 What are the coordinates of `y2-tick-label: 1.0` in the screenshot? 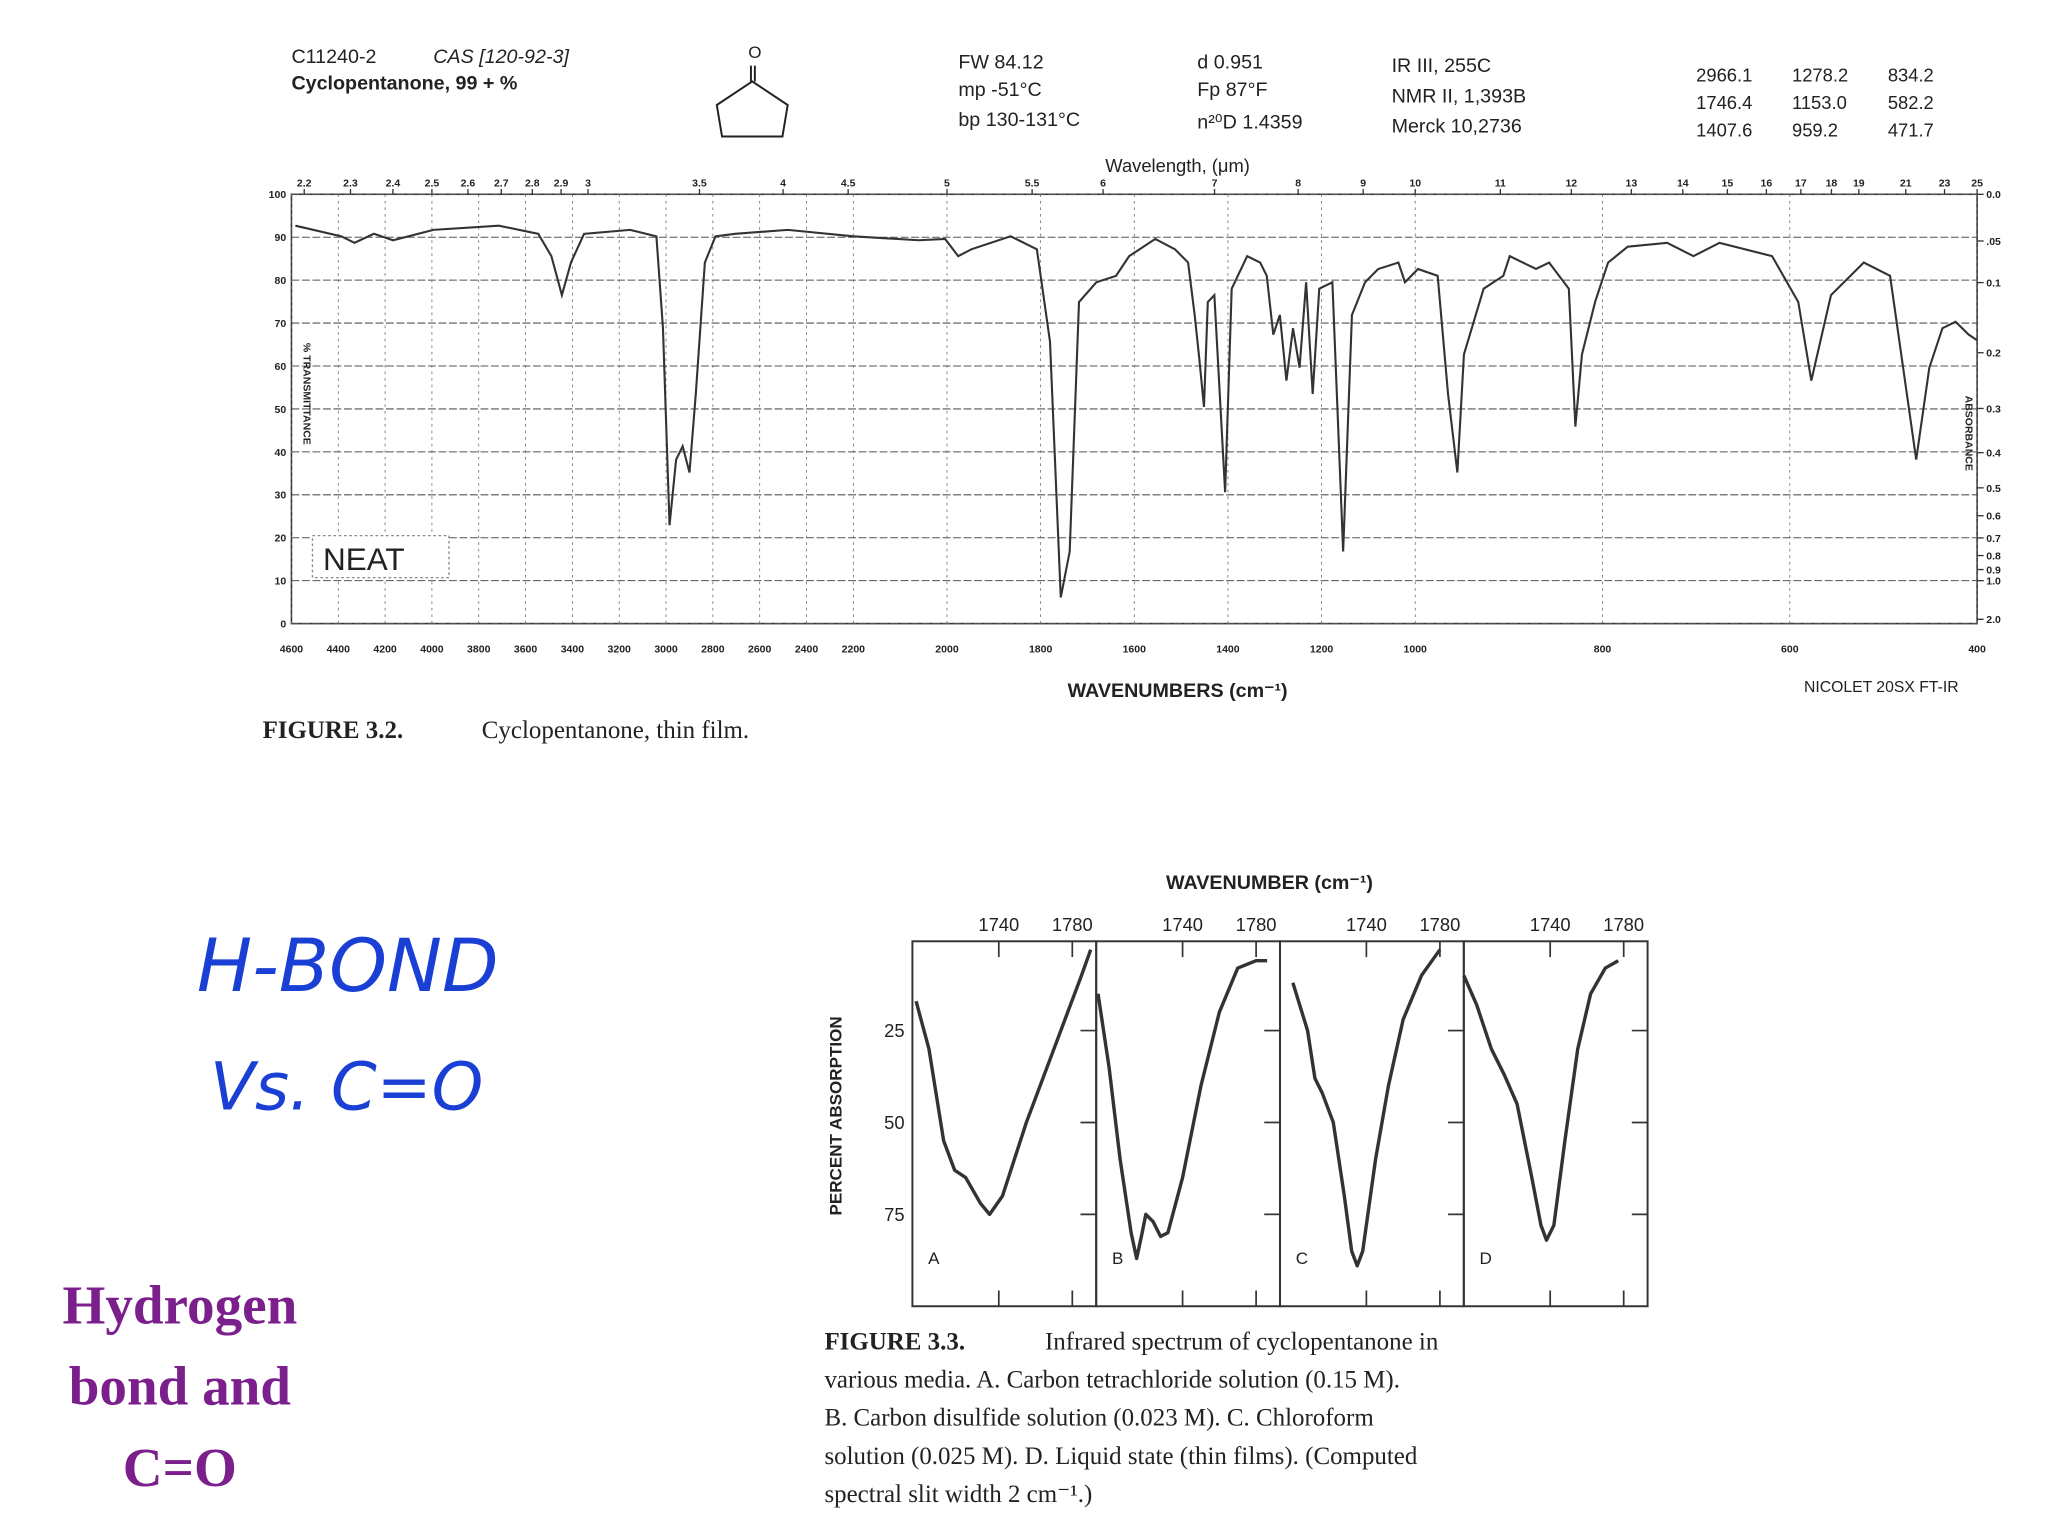 It's located at (1993, 582).